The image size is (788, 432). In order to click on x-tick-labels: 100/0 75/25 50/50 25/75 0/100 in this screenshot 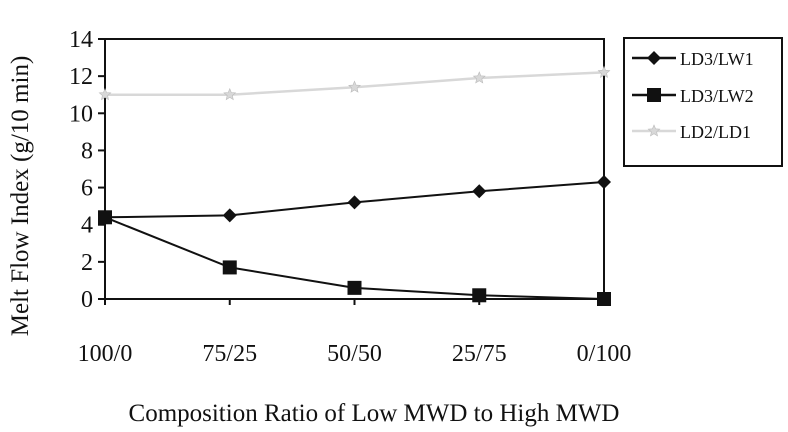, I will do `click(355, 354)`.